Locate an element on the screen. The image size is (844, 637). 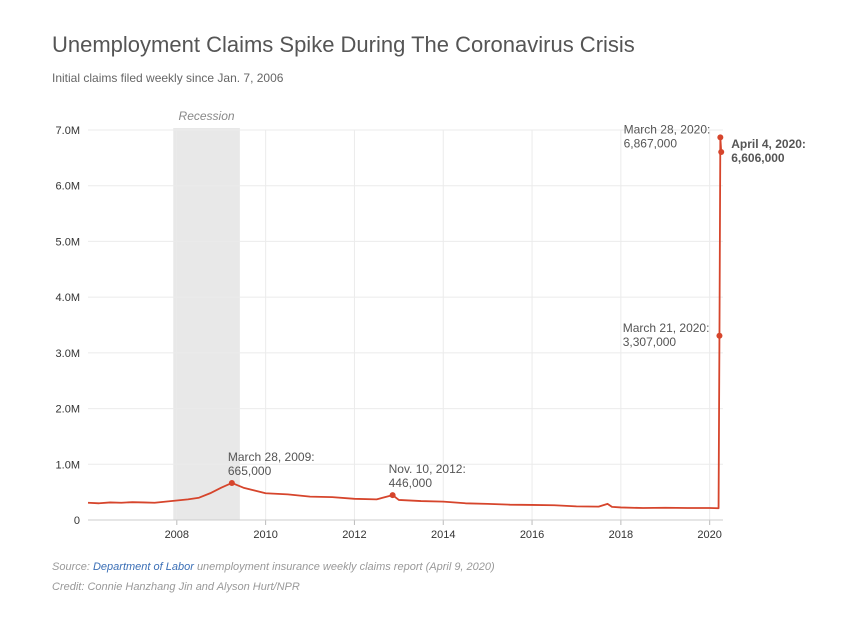
x-tick-label: 2010 is located at coordinates (265, 535).